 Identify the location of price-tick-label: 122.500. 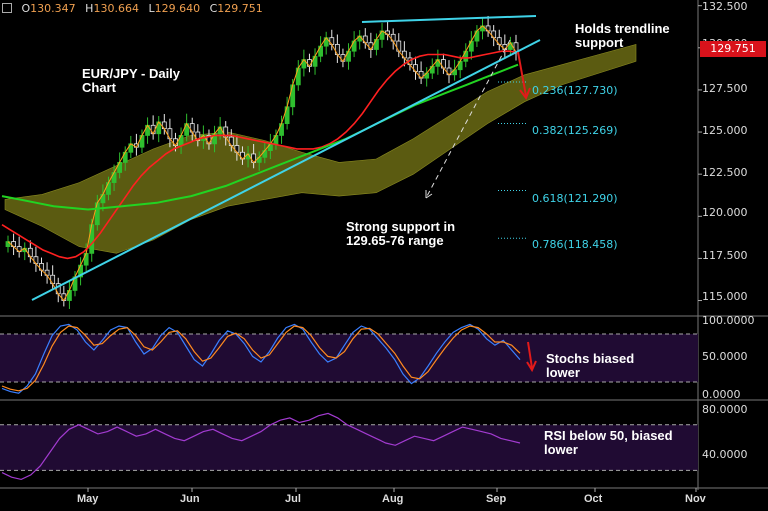
(725, 172).